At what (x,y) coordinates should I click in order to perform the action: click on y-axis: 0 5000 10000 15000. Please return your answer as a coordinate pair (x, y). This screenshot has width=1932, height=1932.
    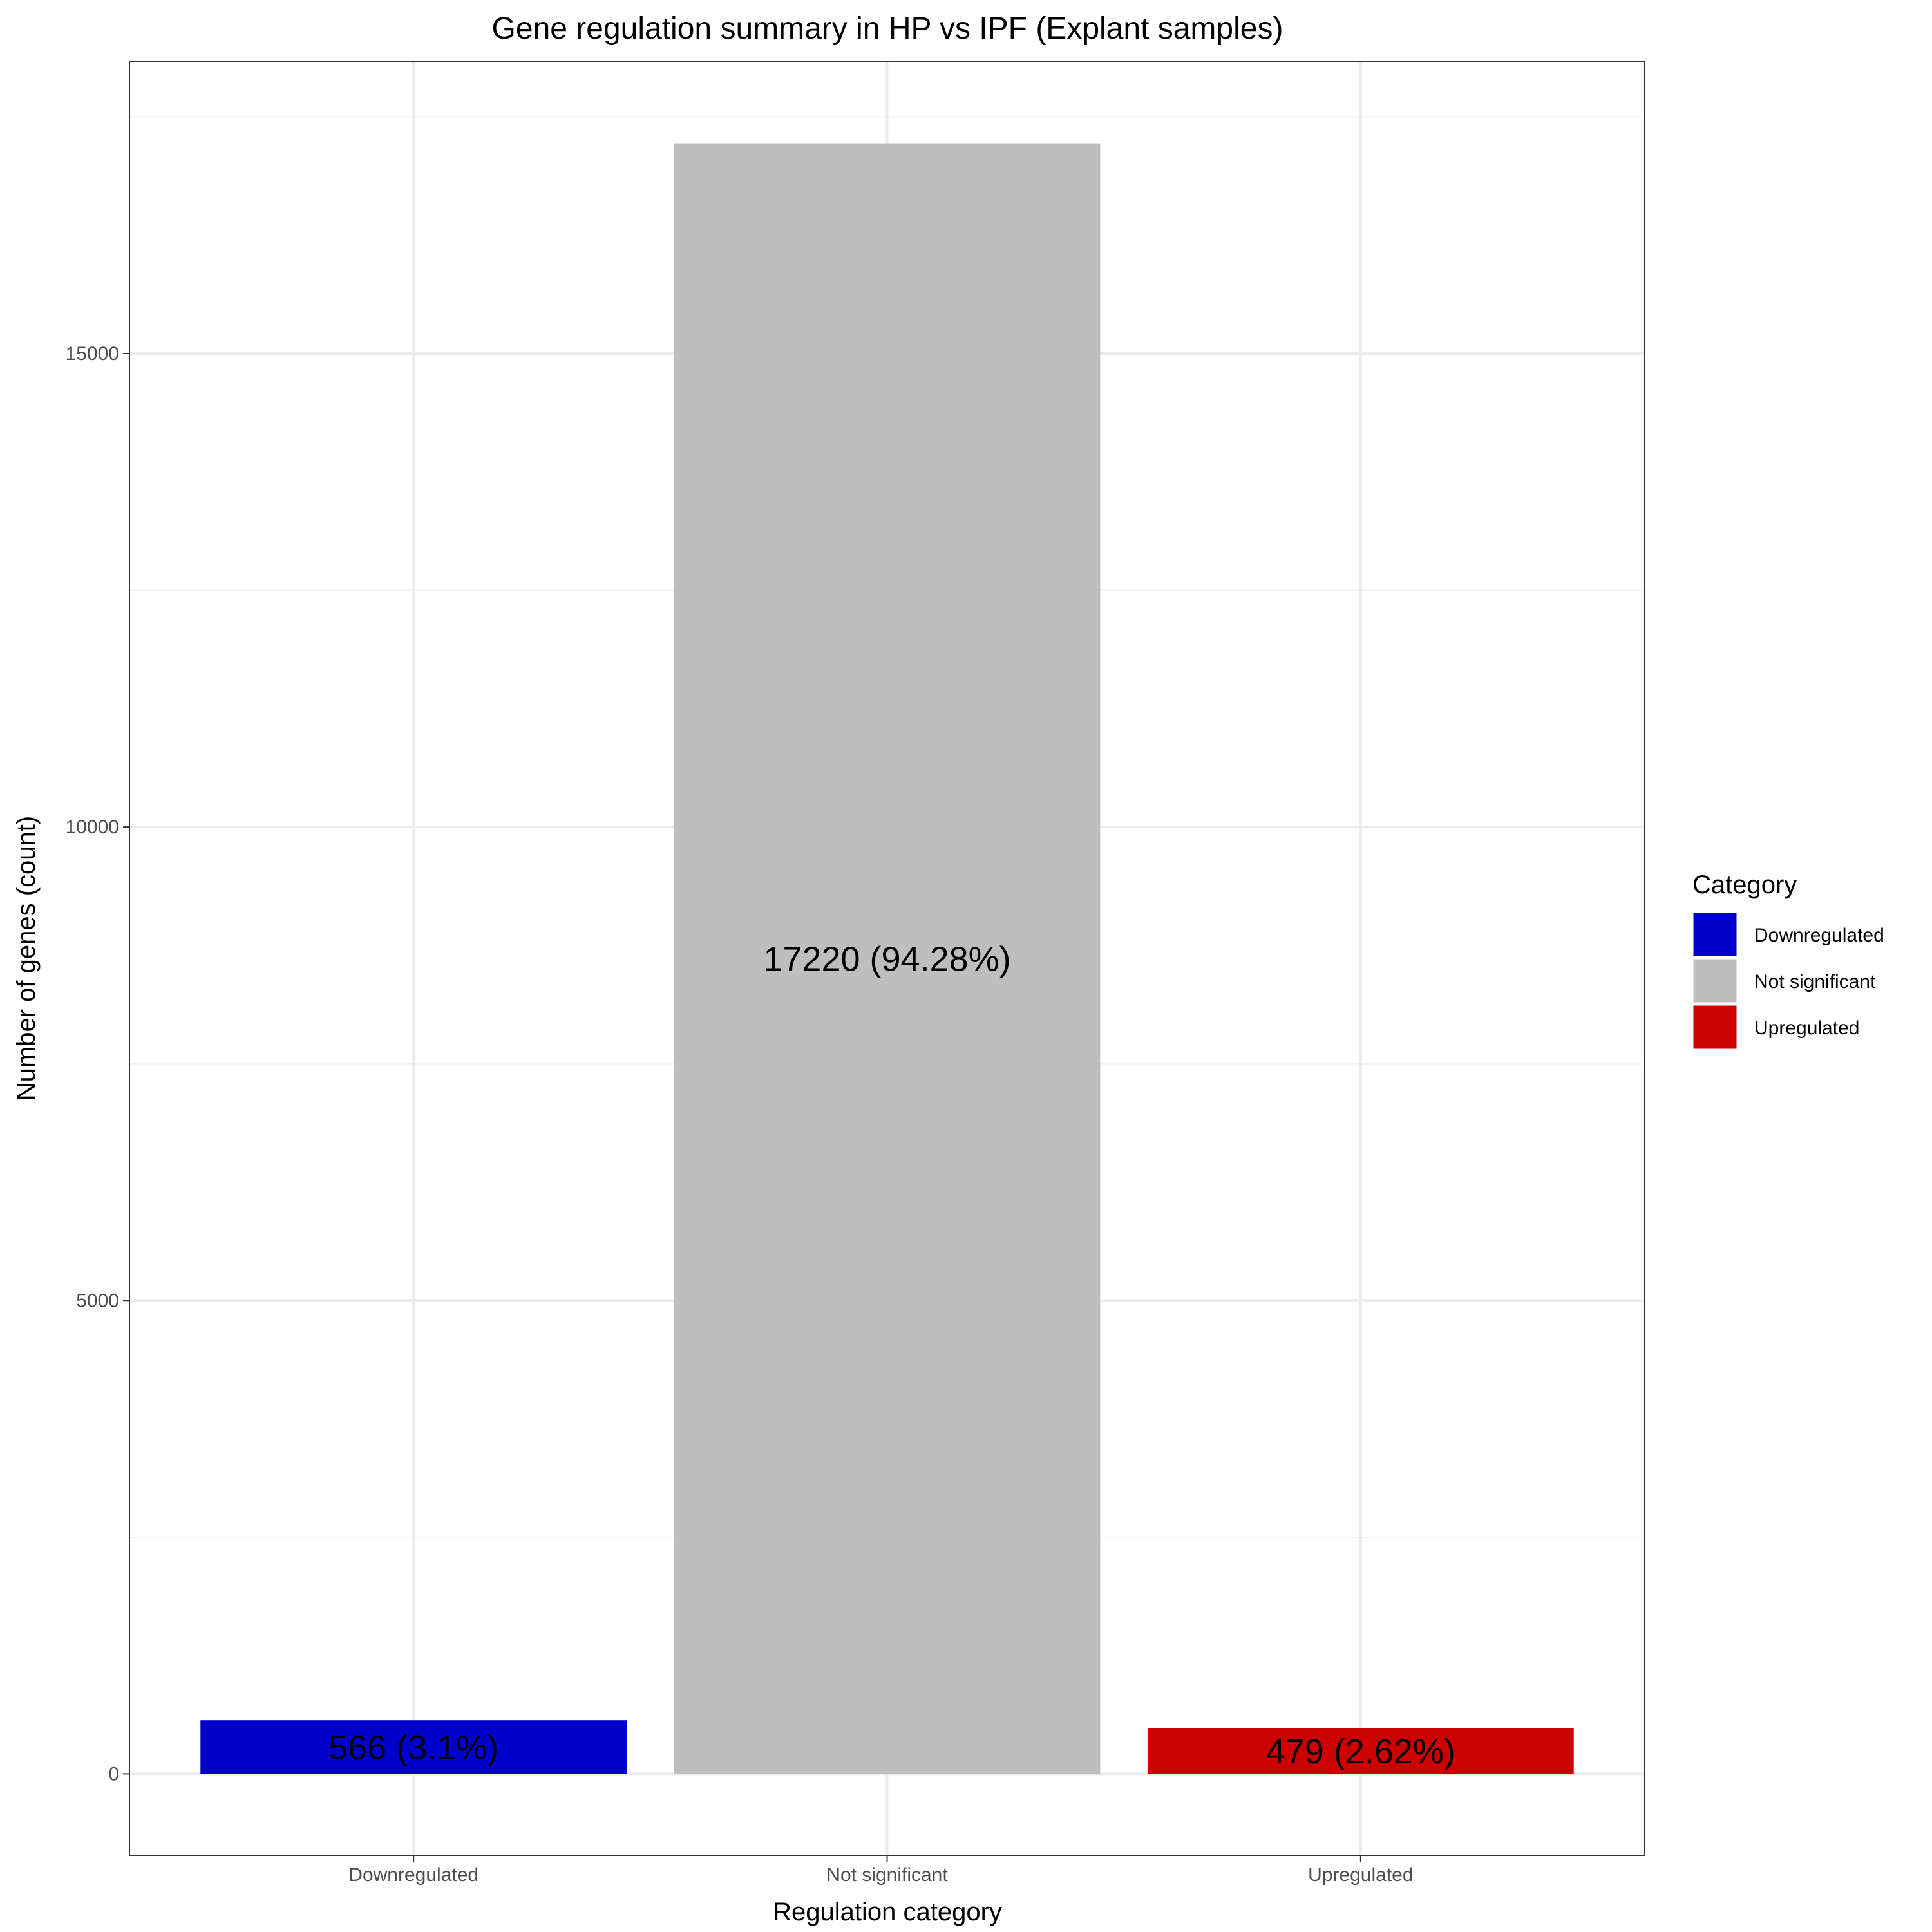
    Looking at the image, I should click on (97, 1064).